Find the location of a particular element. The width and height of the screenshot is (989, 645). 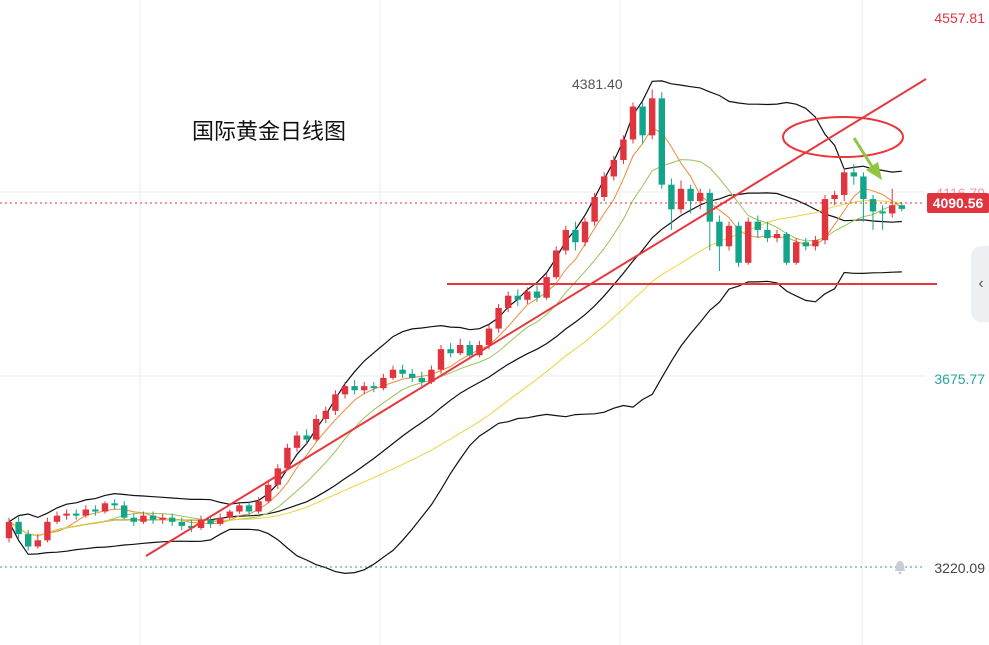

bell-icon is located at coordinates (900, 567).